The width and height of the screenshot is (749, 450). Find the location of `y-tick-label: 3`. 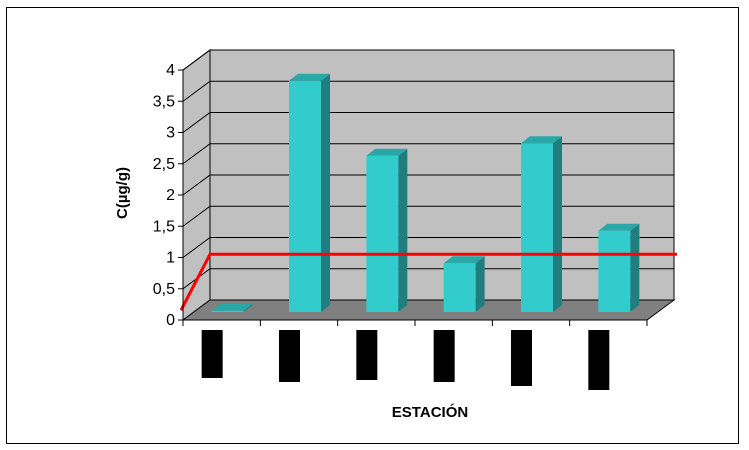

y-tick-label: 3 is located at coordinates (170, 133).